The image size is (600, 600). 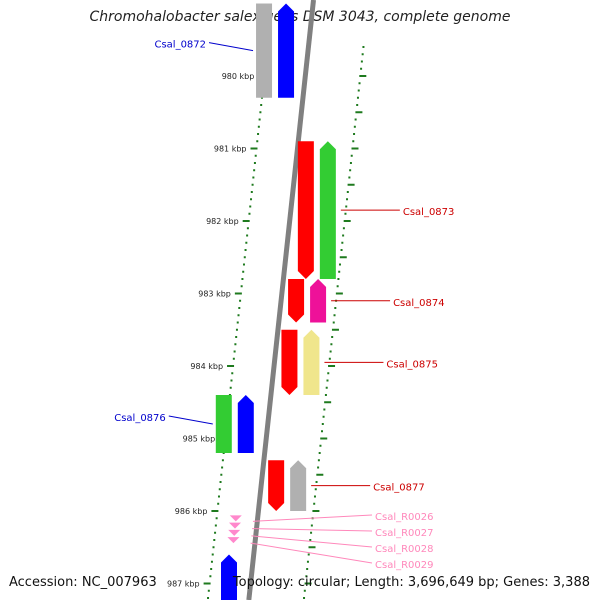 I want to click on gene-label: Csal_0877, so click(x=399, y=488).